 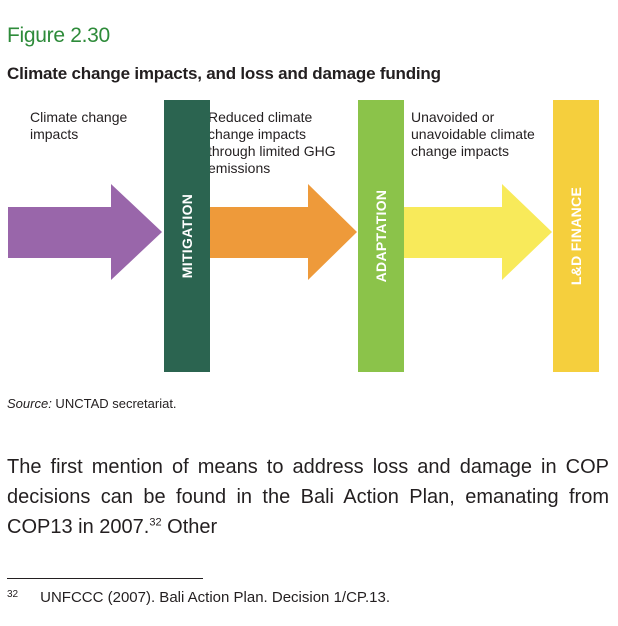 I want to click on source-note: Source: UNCTAD secretariat., so click(x=92, y=403).